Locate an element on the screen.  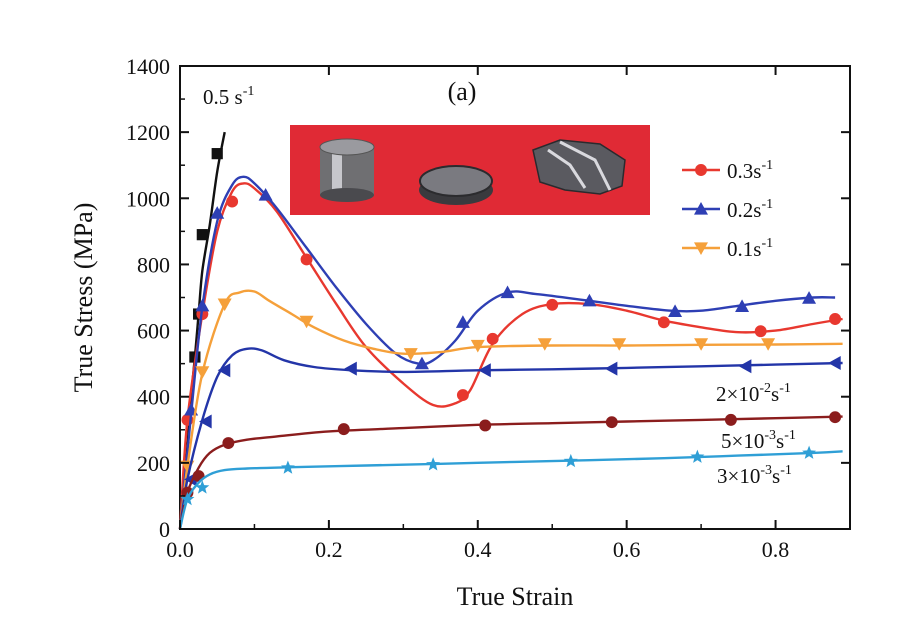
label-3e-3: 3×10-3s-1 is located at coordinates (754, 475).